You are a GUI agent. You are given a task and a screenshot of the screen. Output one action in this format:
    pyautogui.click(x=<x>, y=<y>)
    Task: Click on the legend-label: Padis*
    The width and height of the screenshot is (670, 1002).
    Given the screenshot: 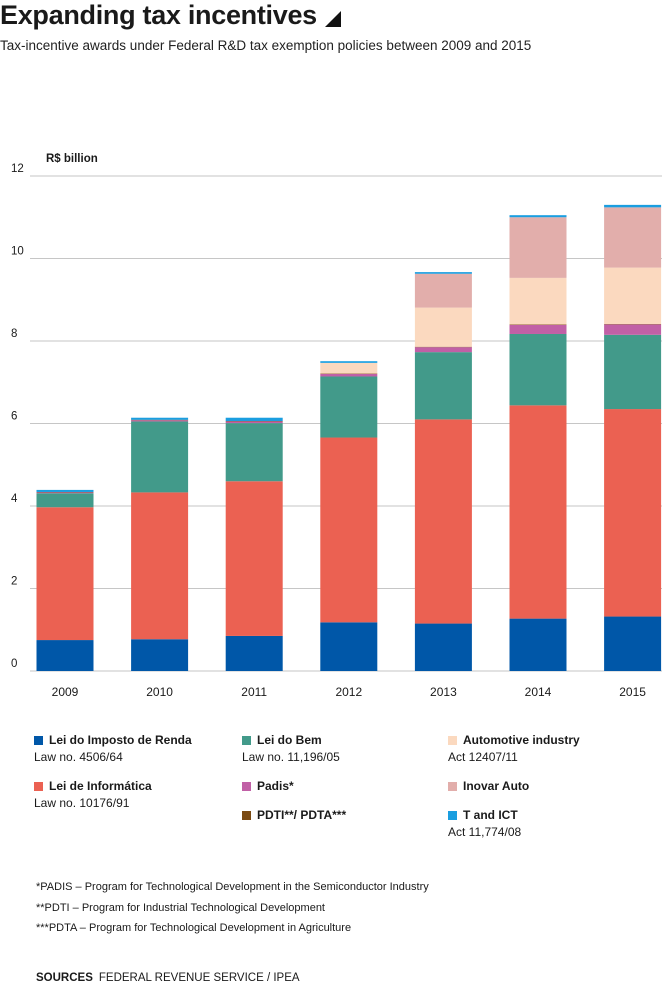 What is the action you would take?
    pyautogui.click(x=275, y=786)
    